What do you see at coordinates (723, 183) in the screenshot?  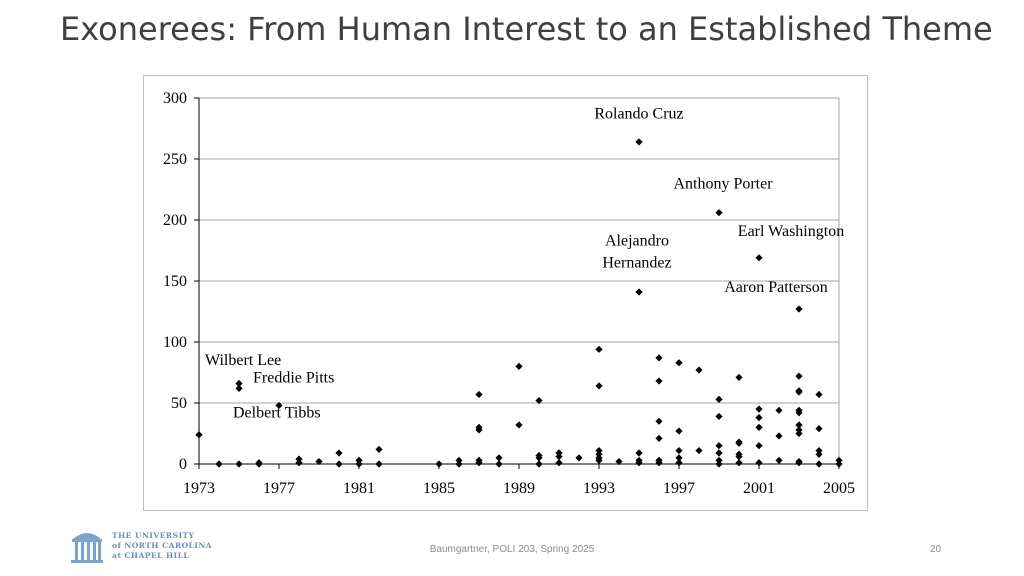 I see `annotation-line: Anthony Porter` at bounding box center [723, 183].